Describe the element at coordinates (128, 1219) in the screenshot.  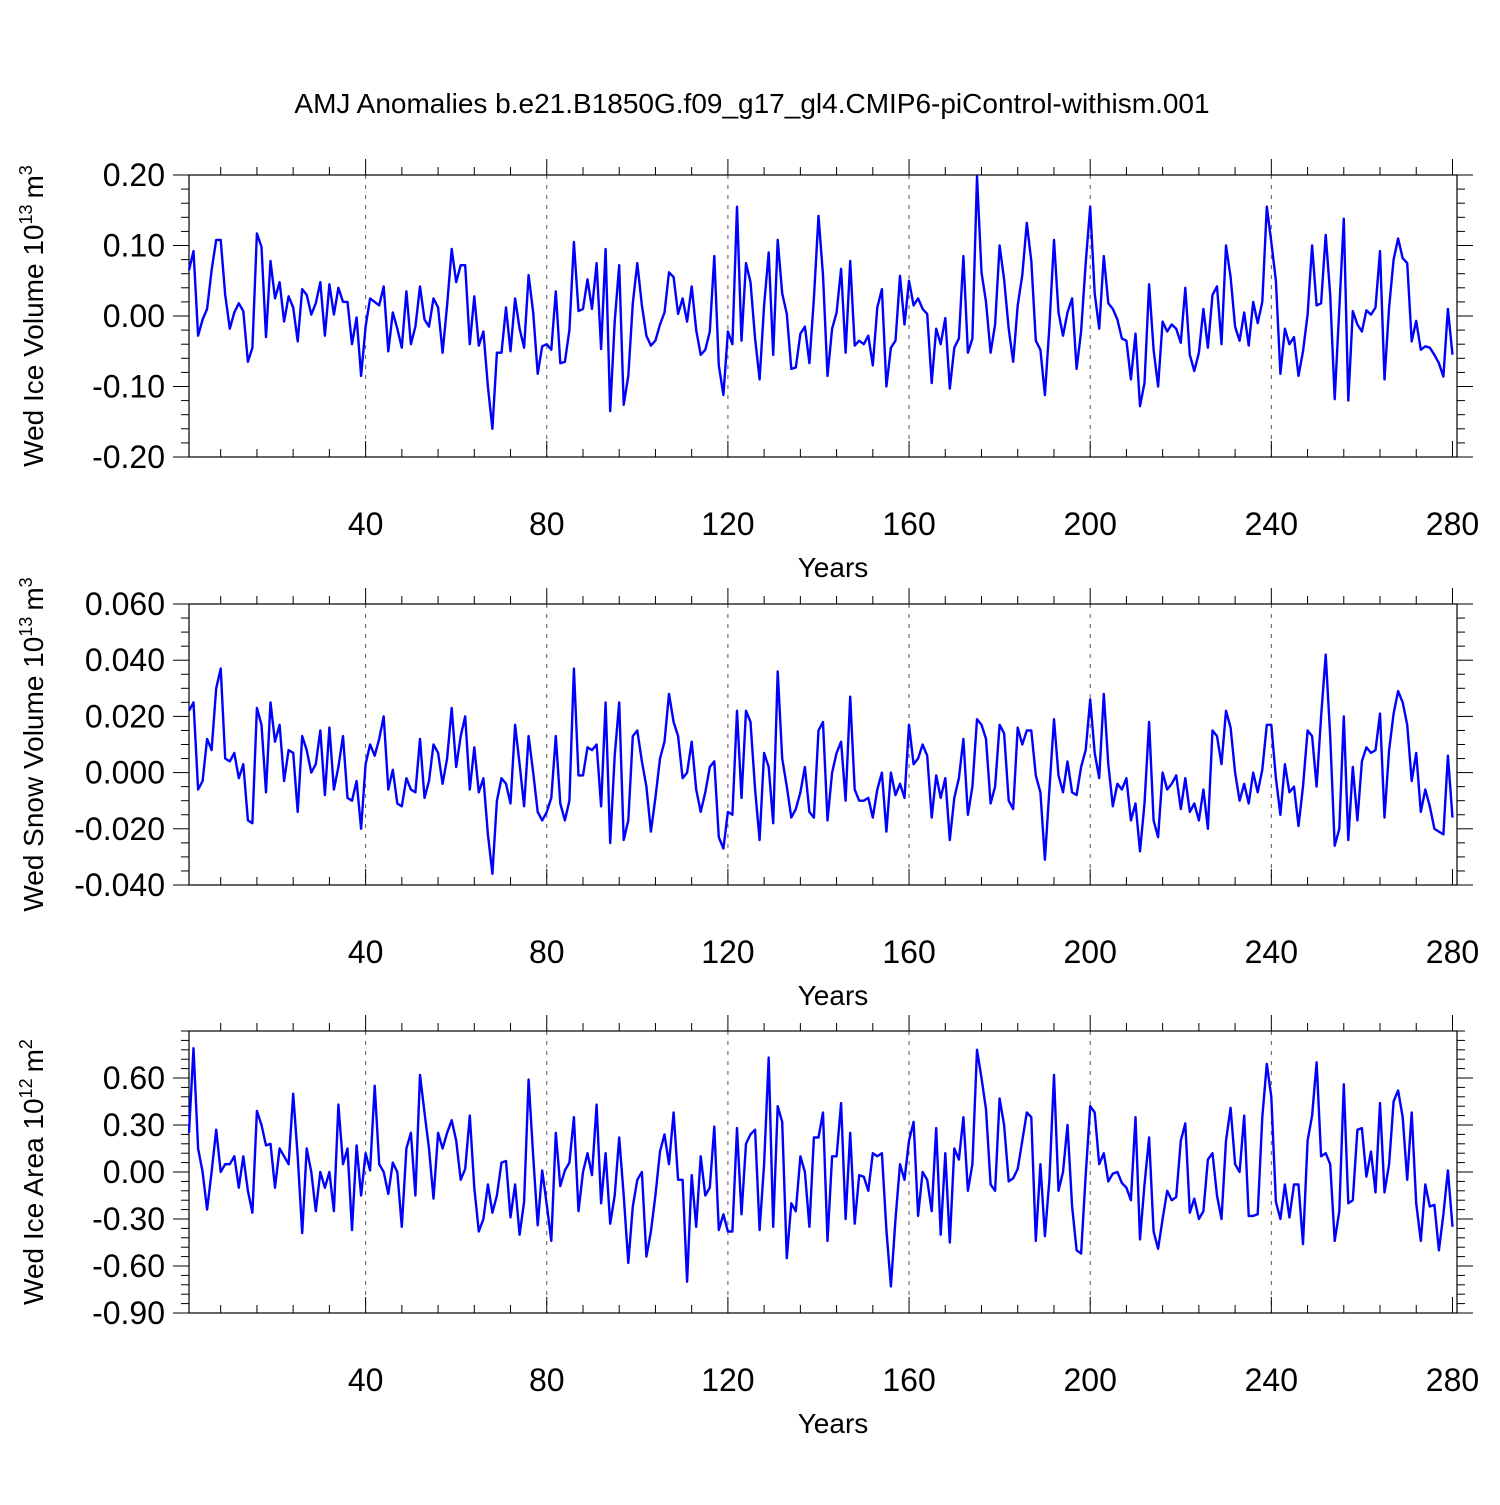
I see `y-tick-label: -0.30` at that location.